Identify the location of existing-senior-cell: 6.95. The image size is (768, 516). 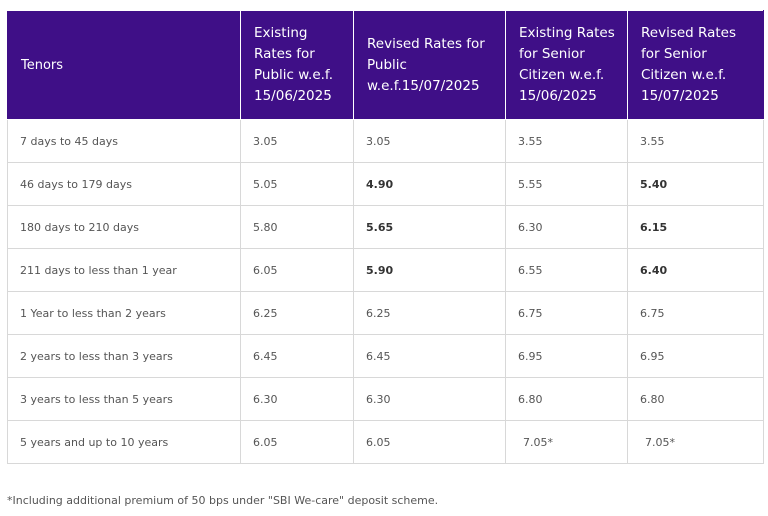
(566, 356).